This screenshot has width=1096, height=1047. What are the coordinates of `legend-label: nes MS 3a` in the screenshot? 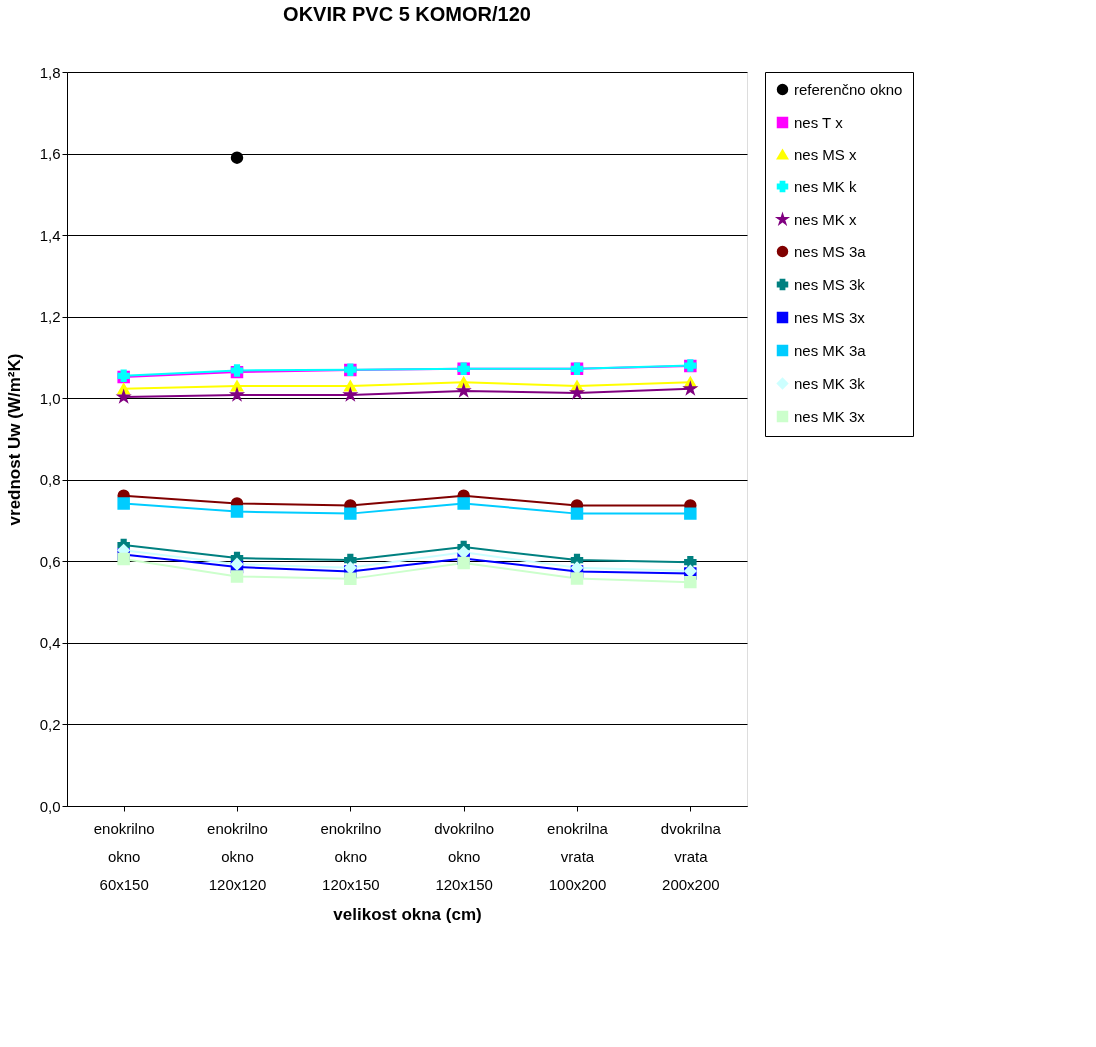 It's located at (830, 251).